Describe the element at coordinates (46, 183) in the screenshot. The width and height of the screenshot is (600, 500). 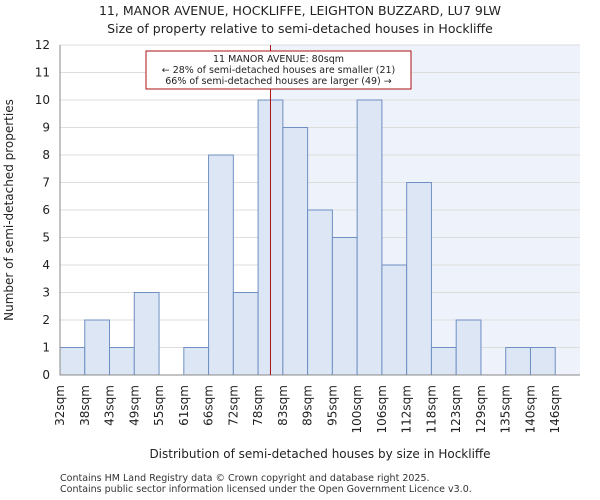
I see `y-tick-label: 7` at that location.